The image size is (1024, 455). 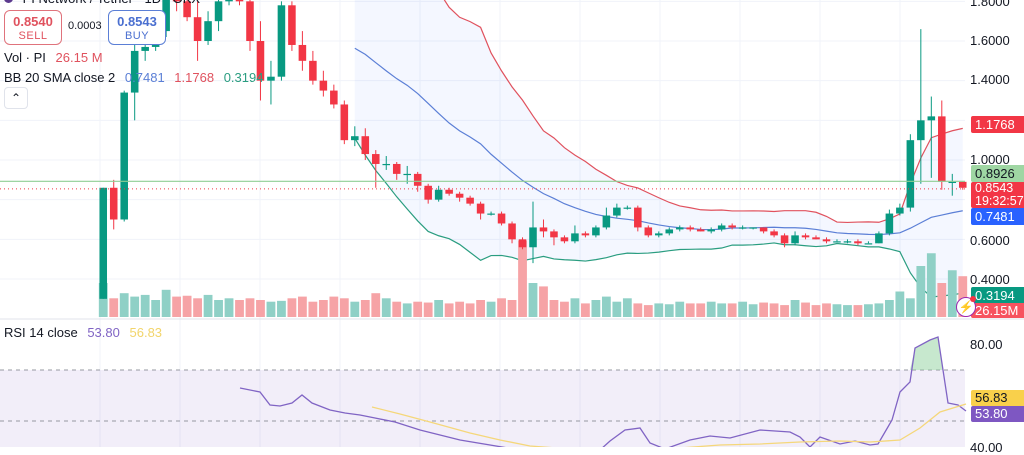 What do you see at coordinates (990, 40) in the screenshot?
I see `price-tick: 1.6000` at bounding box center [990, 40].